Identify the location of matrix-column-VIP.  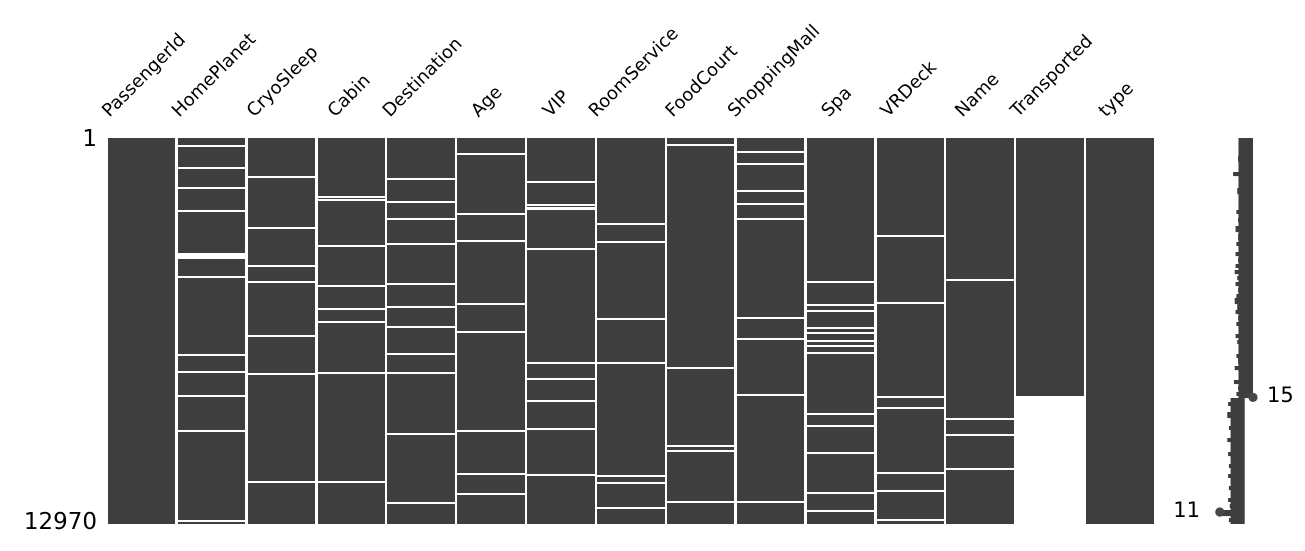
(561, 331).